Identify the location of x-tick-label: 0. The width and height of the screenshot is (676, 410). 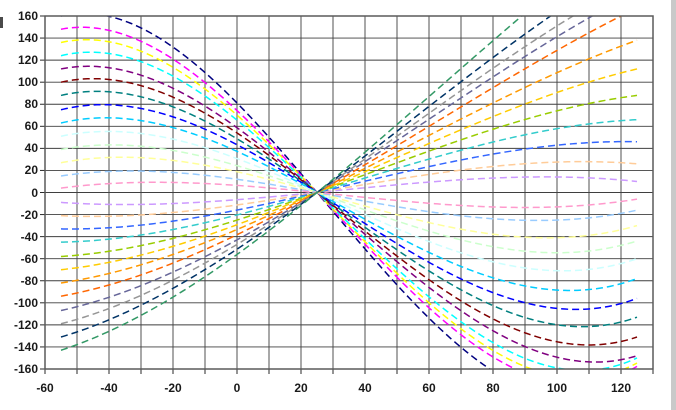
(237, 388).